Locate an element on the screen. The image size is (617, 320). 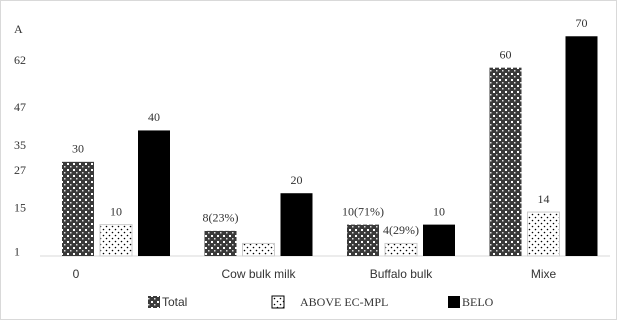
y-tick-label: 35 is located at coordinates (20, 145).